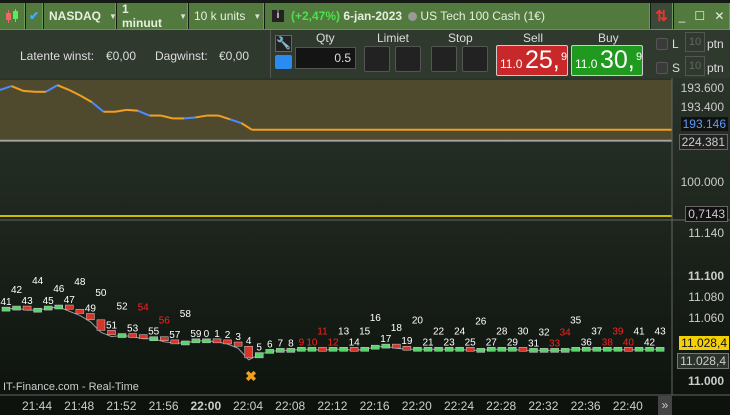  I want to click on chevron-down-icon: ▼, so click(113, 16).